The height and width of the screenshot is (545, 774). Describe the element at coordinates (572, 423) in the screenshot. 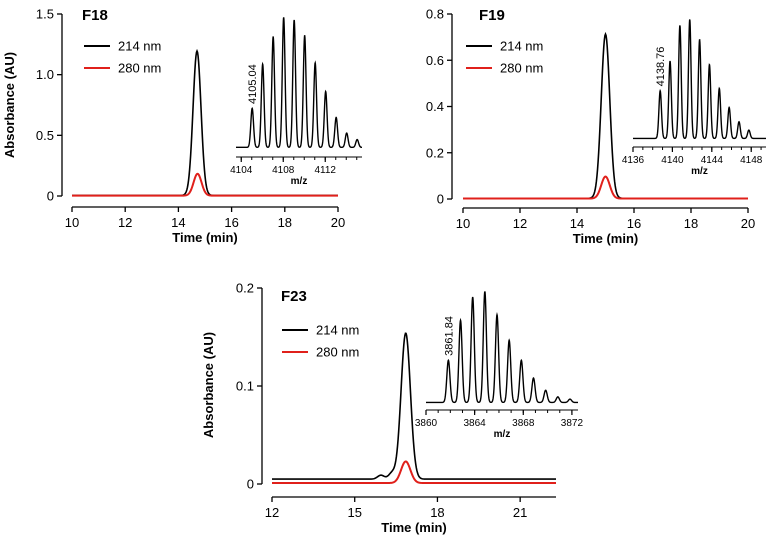

I see `inset-x-tick-label: 3872` at that location.